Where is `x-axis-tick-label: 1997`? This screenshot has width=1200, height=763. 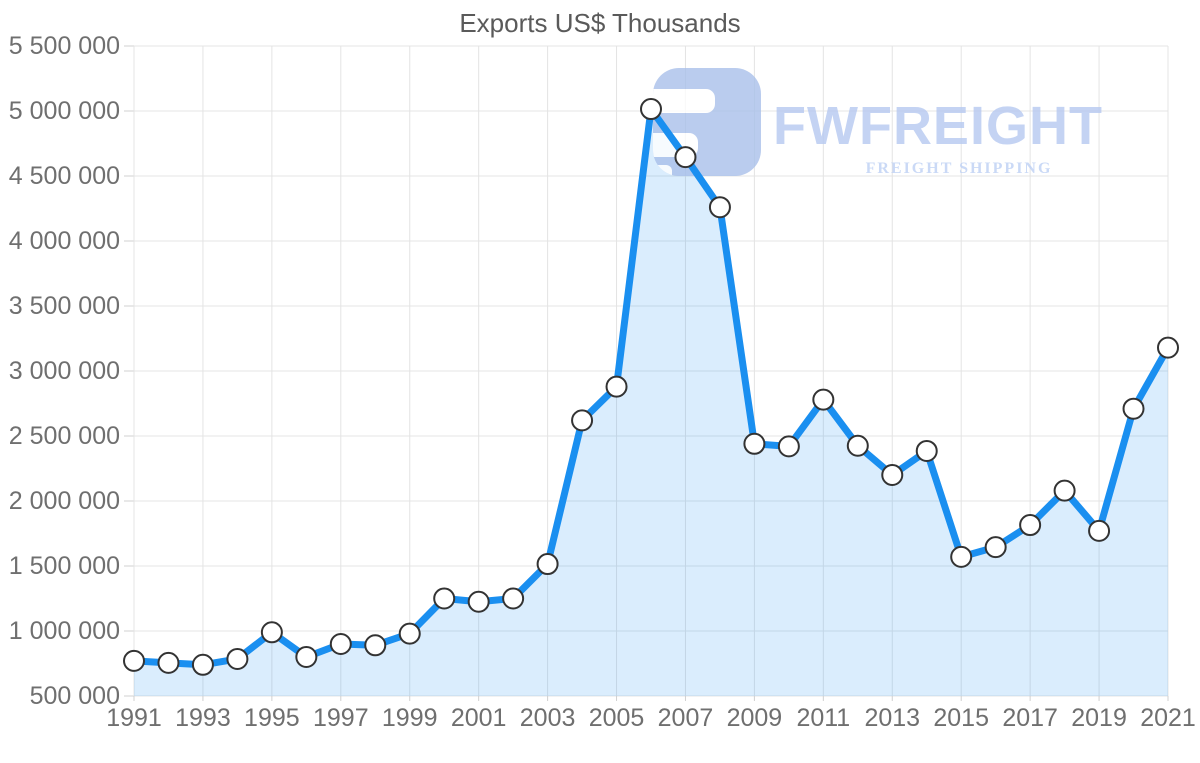
x-axis-tick-label: 1997 is located at coordinates (340, 718).